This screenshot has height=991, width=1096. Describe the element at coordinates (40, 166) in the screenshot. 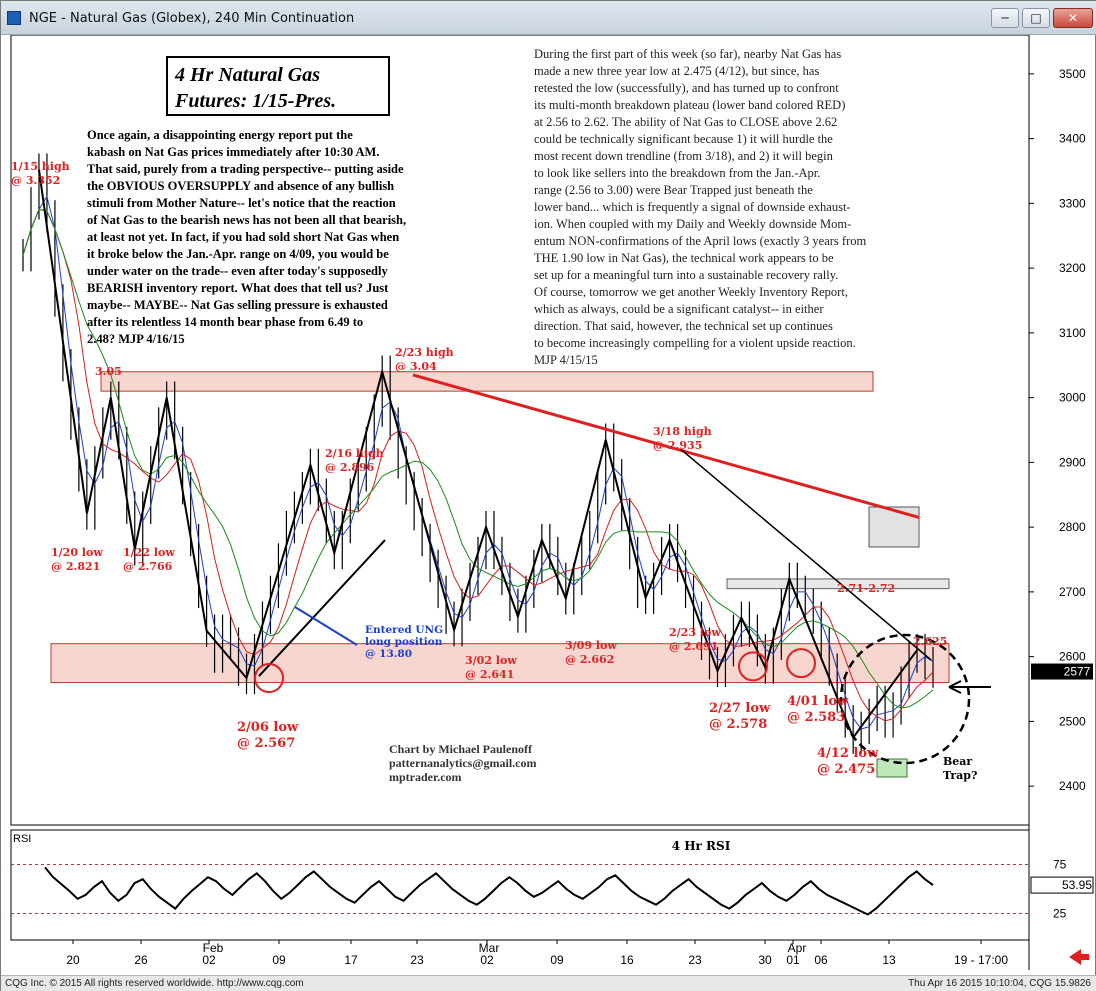

I see `price-label: 1/15 high` at that location.